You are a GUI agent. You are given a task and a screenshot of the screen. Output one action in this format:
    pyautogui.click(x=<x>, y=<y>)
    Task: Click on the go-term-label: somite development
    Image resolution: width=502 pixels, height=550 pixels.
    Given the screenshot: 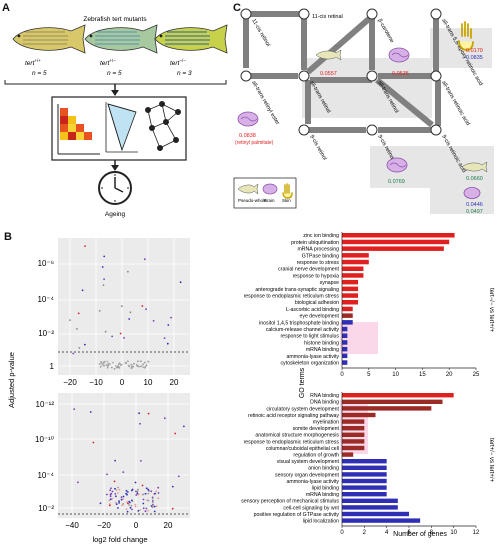 What is the action you would take?
    pyautogui.click(x=316, y=429)
    